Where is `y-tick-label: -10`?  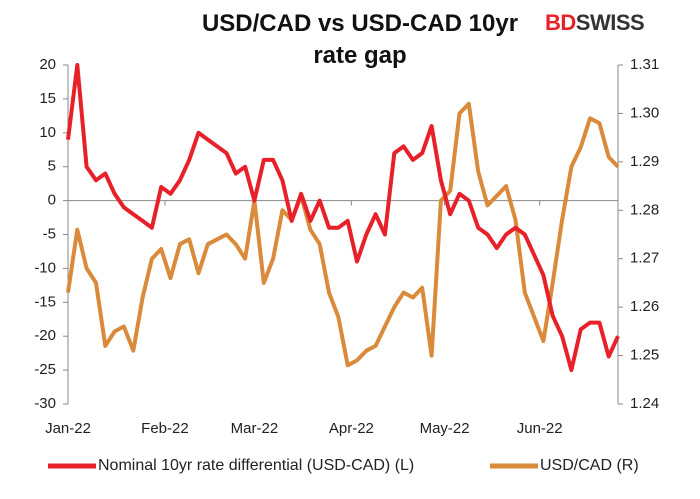
y-tick-label: -10 is located at coordinates (45, 267).